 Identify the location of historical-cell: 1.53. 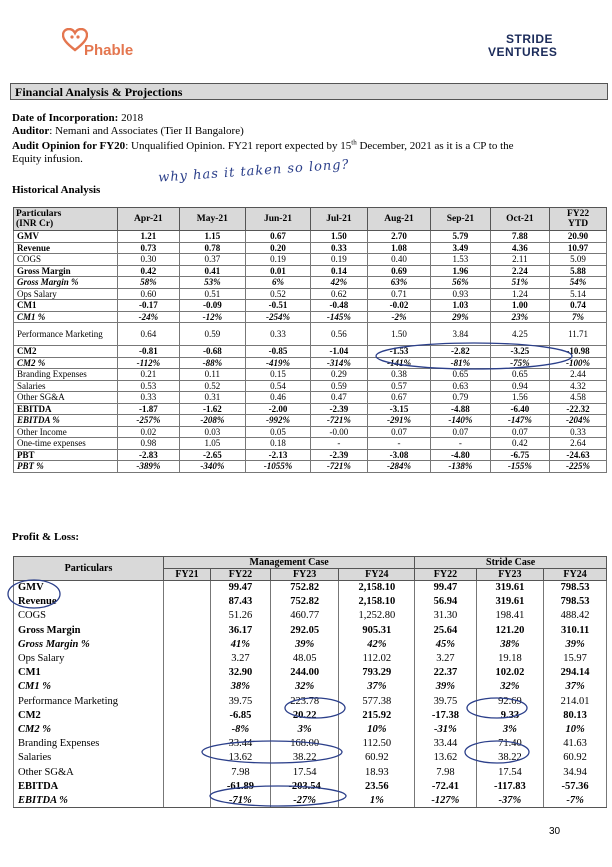
(460, 259).